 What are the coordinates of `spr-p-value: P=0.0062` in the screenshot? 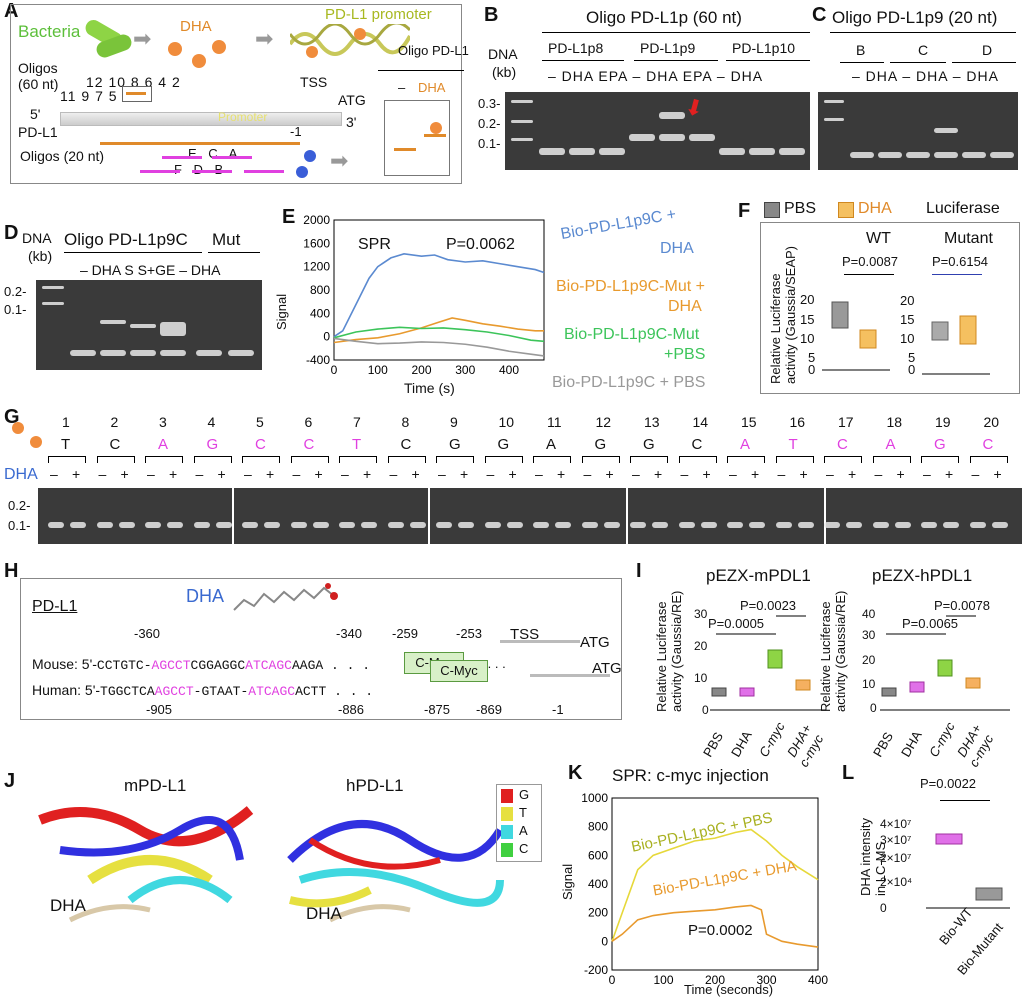 It's located at (480, 244).